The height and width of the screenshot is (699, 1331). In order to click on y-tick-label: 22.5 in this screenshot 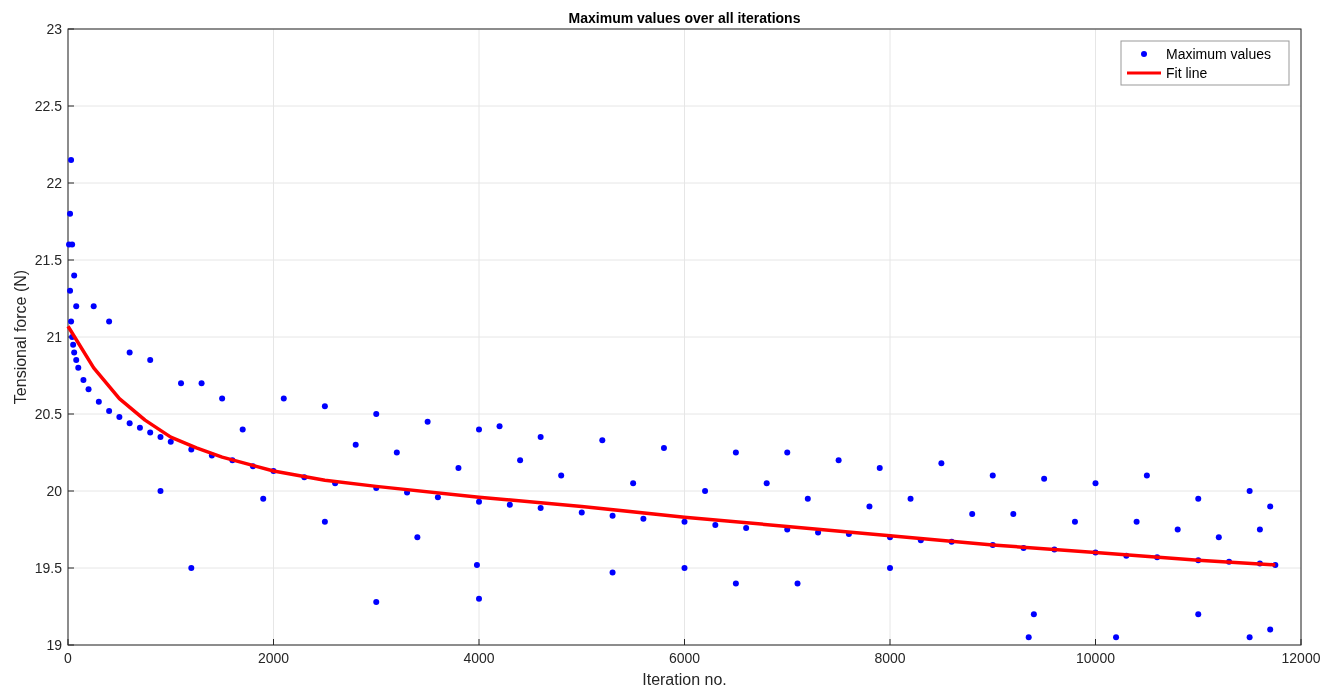, I will do `click(48, 106)`.